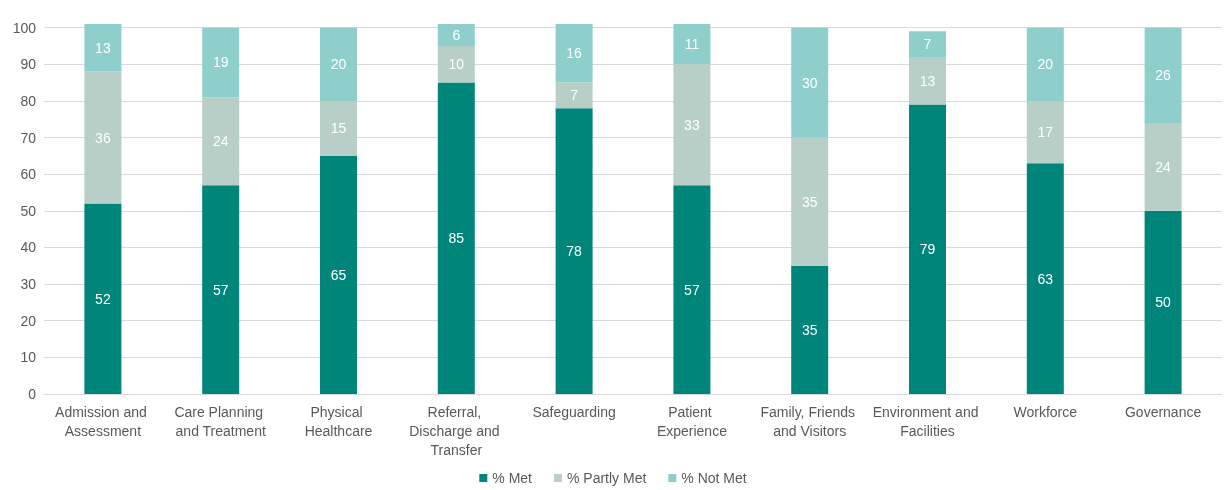 Image resolution: width=1226 pixels, height=490 pixels. What do you see at coordinates (28, 64) in the screenshot?
I see `y-tick-label: 90` at bounding box center [28, 64].